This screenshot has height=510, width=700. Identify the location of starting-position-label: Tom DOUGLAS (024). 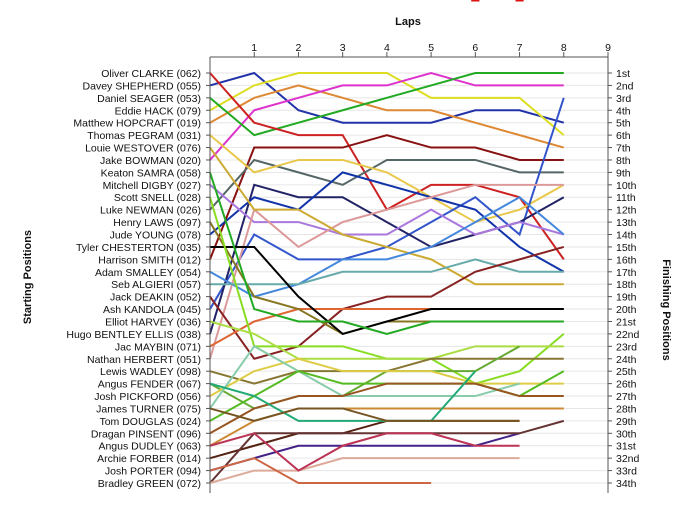
(150, 422).